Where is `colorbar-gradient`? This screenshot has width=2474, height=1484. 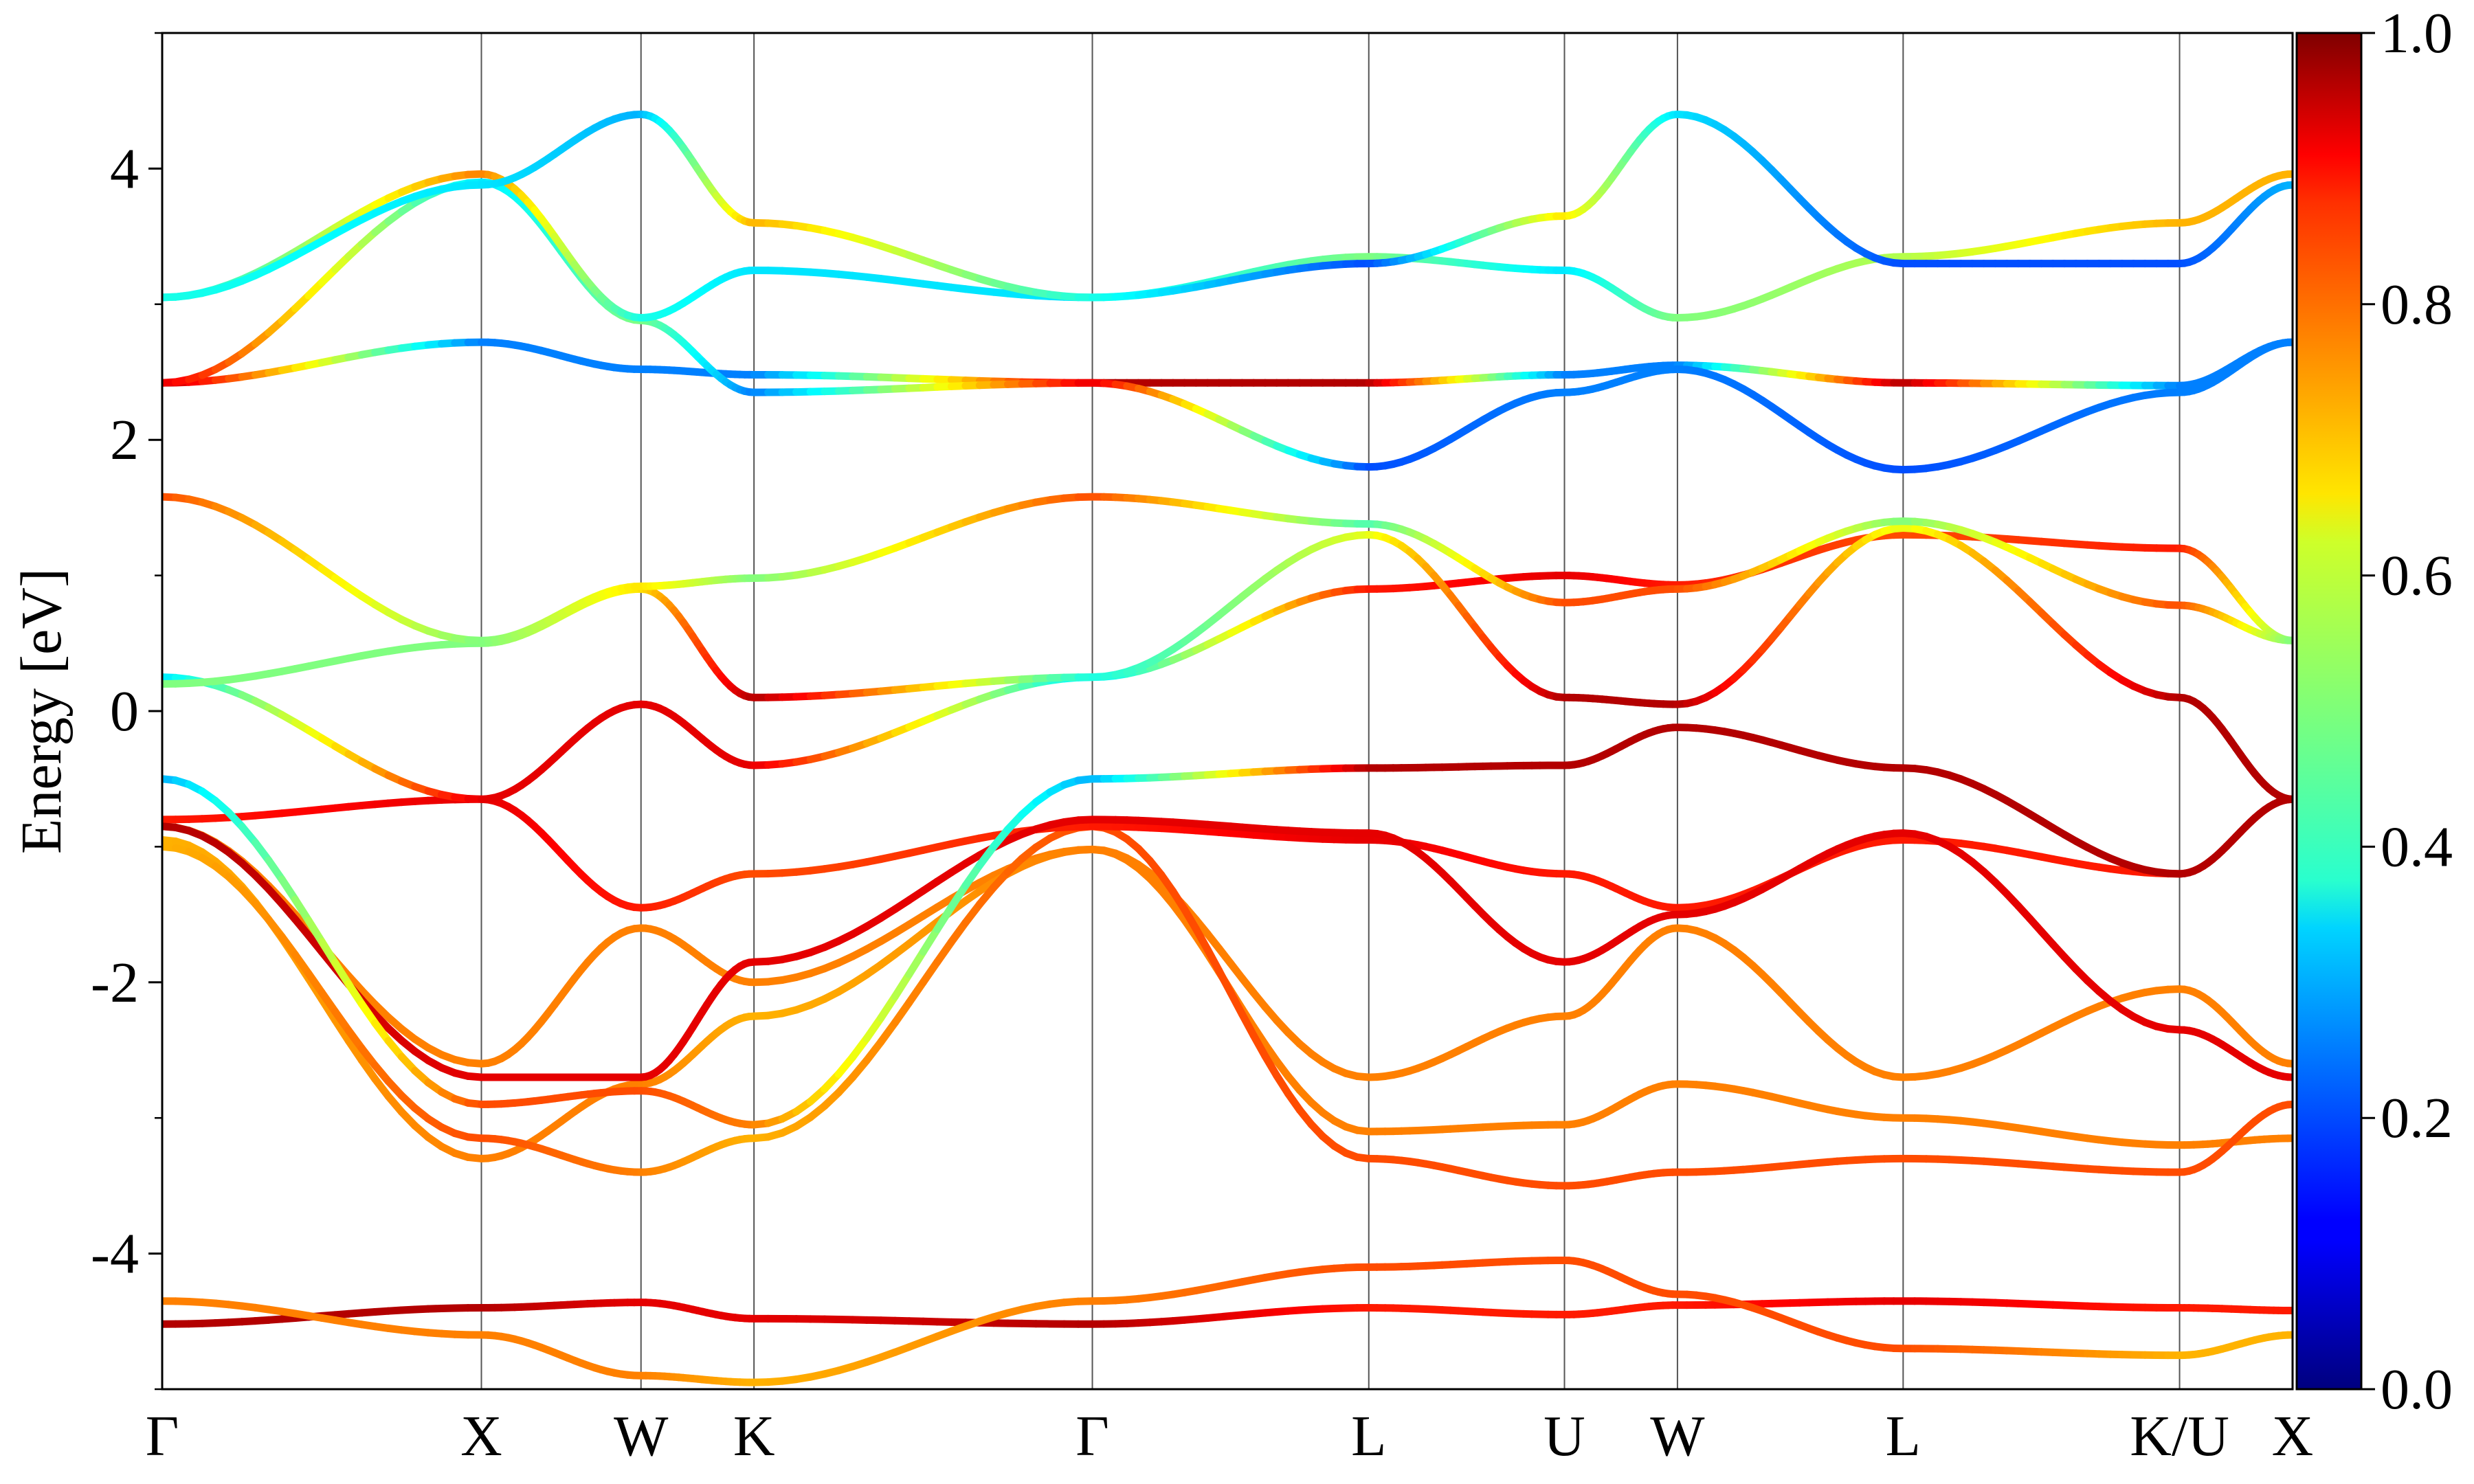 colorbar-gradient is located at coordinates (2329, 711).